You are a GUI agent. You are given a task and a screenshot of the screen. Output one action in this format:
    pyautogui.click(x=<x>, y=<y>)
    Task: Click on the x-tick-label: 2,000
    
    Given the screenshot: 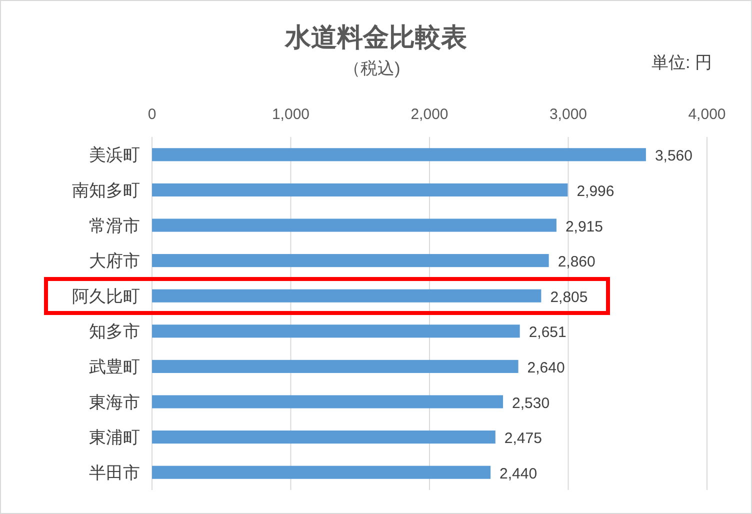 What is the action you would take?
    pyautogui.click(x=429, y=114)
    